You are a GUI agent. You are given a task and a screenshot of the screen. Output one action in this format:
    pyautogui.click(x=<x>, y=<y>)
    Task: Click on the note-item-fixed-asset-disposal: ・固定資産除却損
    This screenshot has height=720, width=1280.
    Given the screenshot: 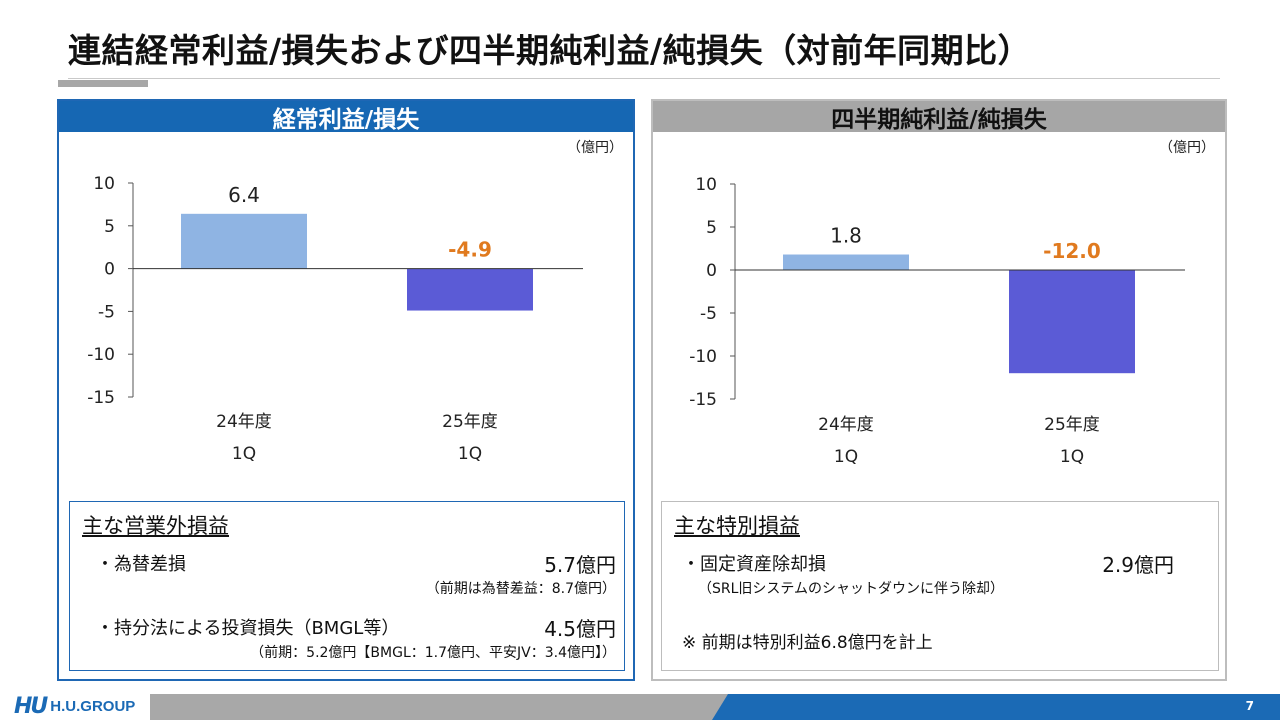 What is the action you would take?
    pyautogui.click(x=754, y=564)
    